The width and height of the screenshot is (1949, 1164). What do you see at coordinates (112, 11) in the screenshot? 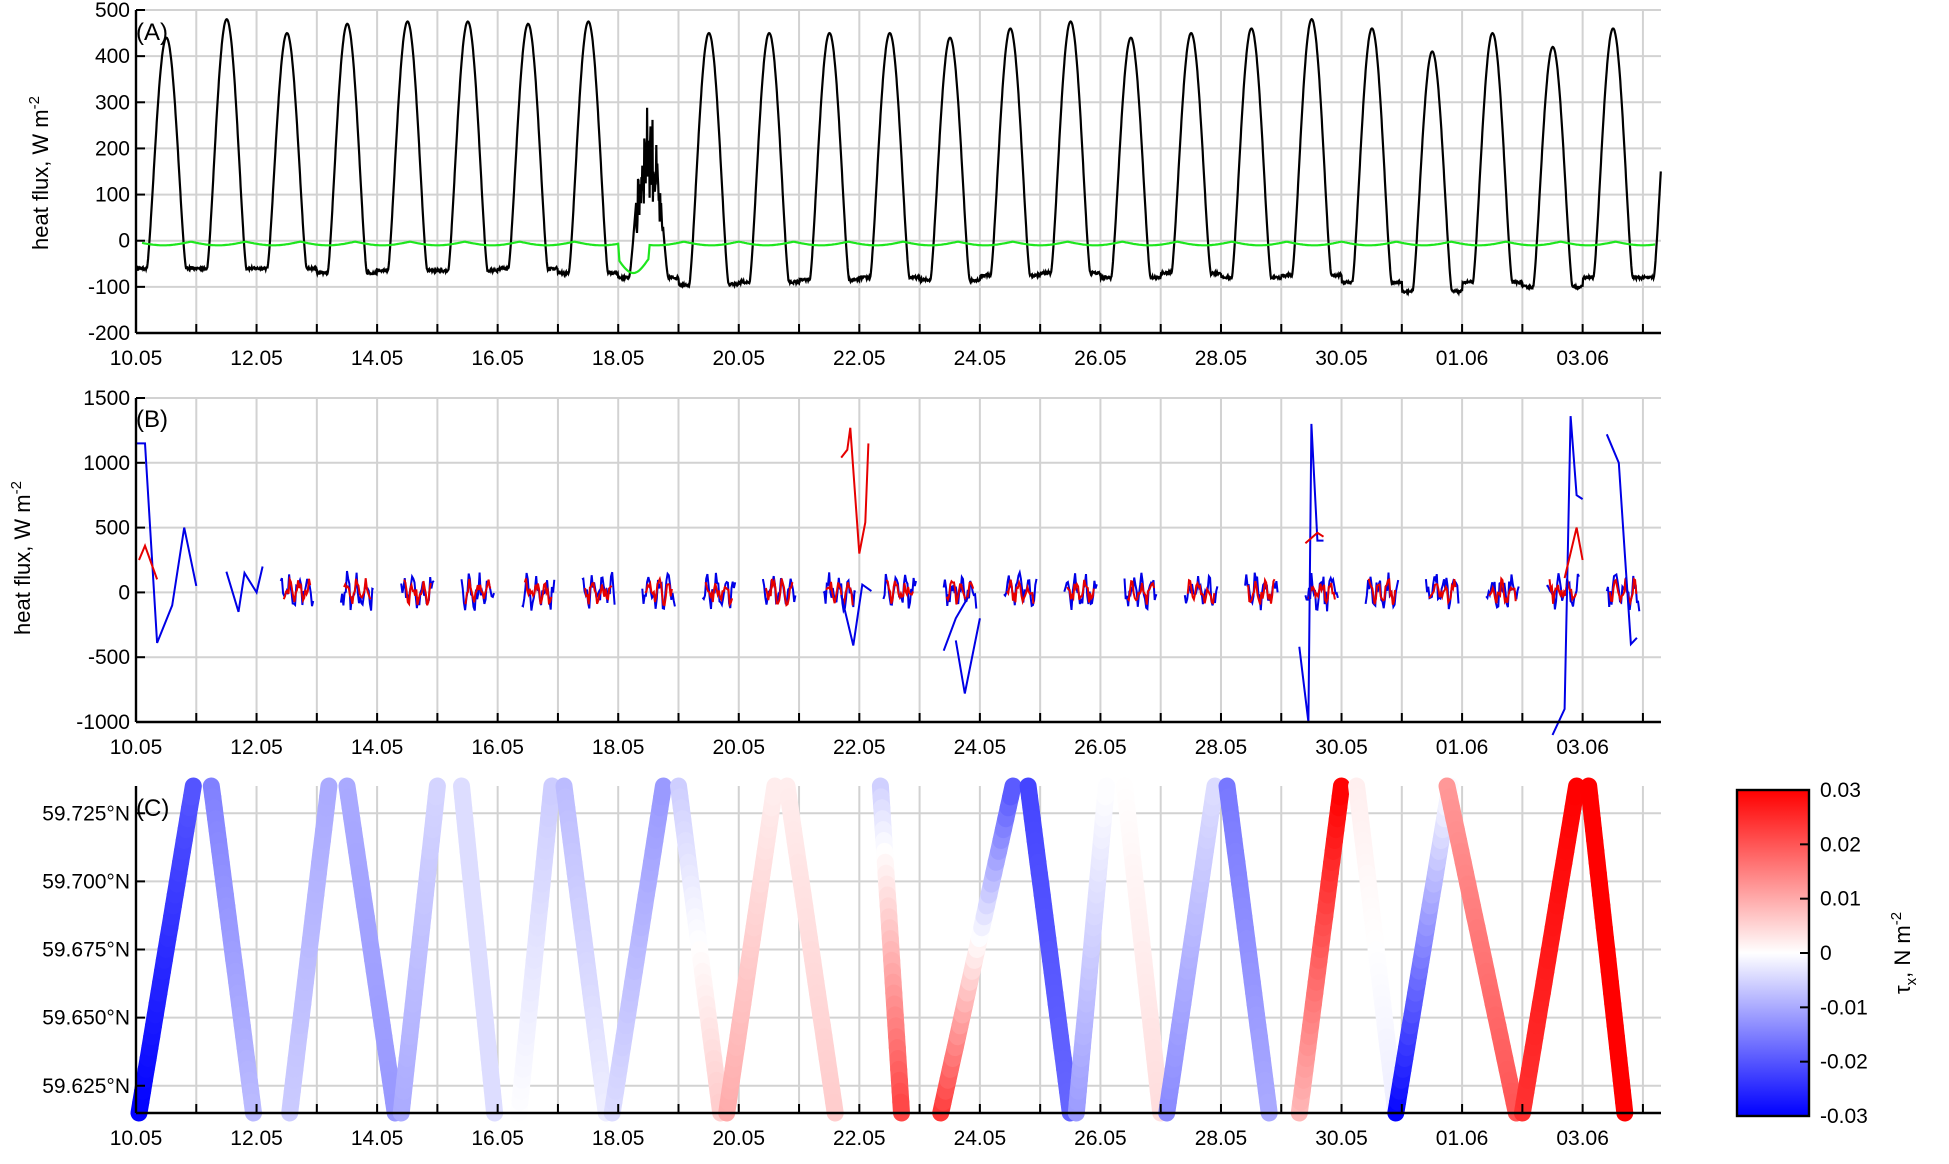
I see `y-tick-label: 500` at bounding box center [112, 11].